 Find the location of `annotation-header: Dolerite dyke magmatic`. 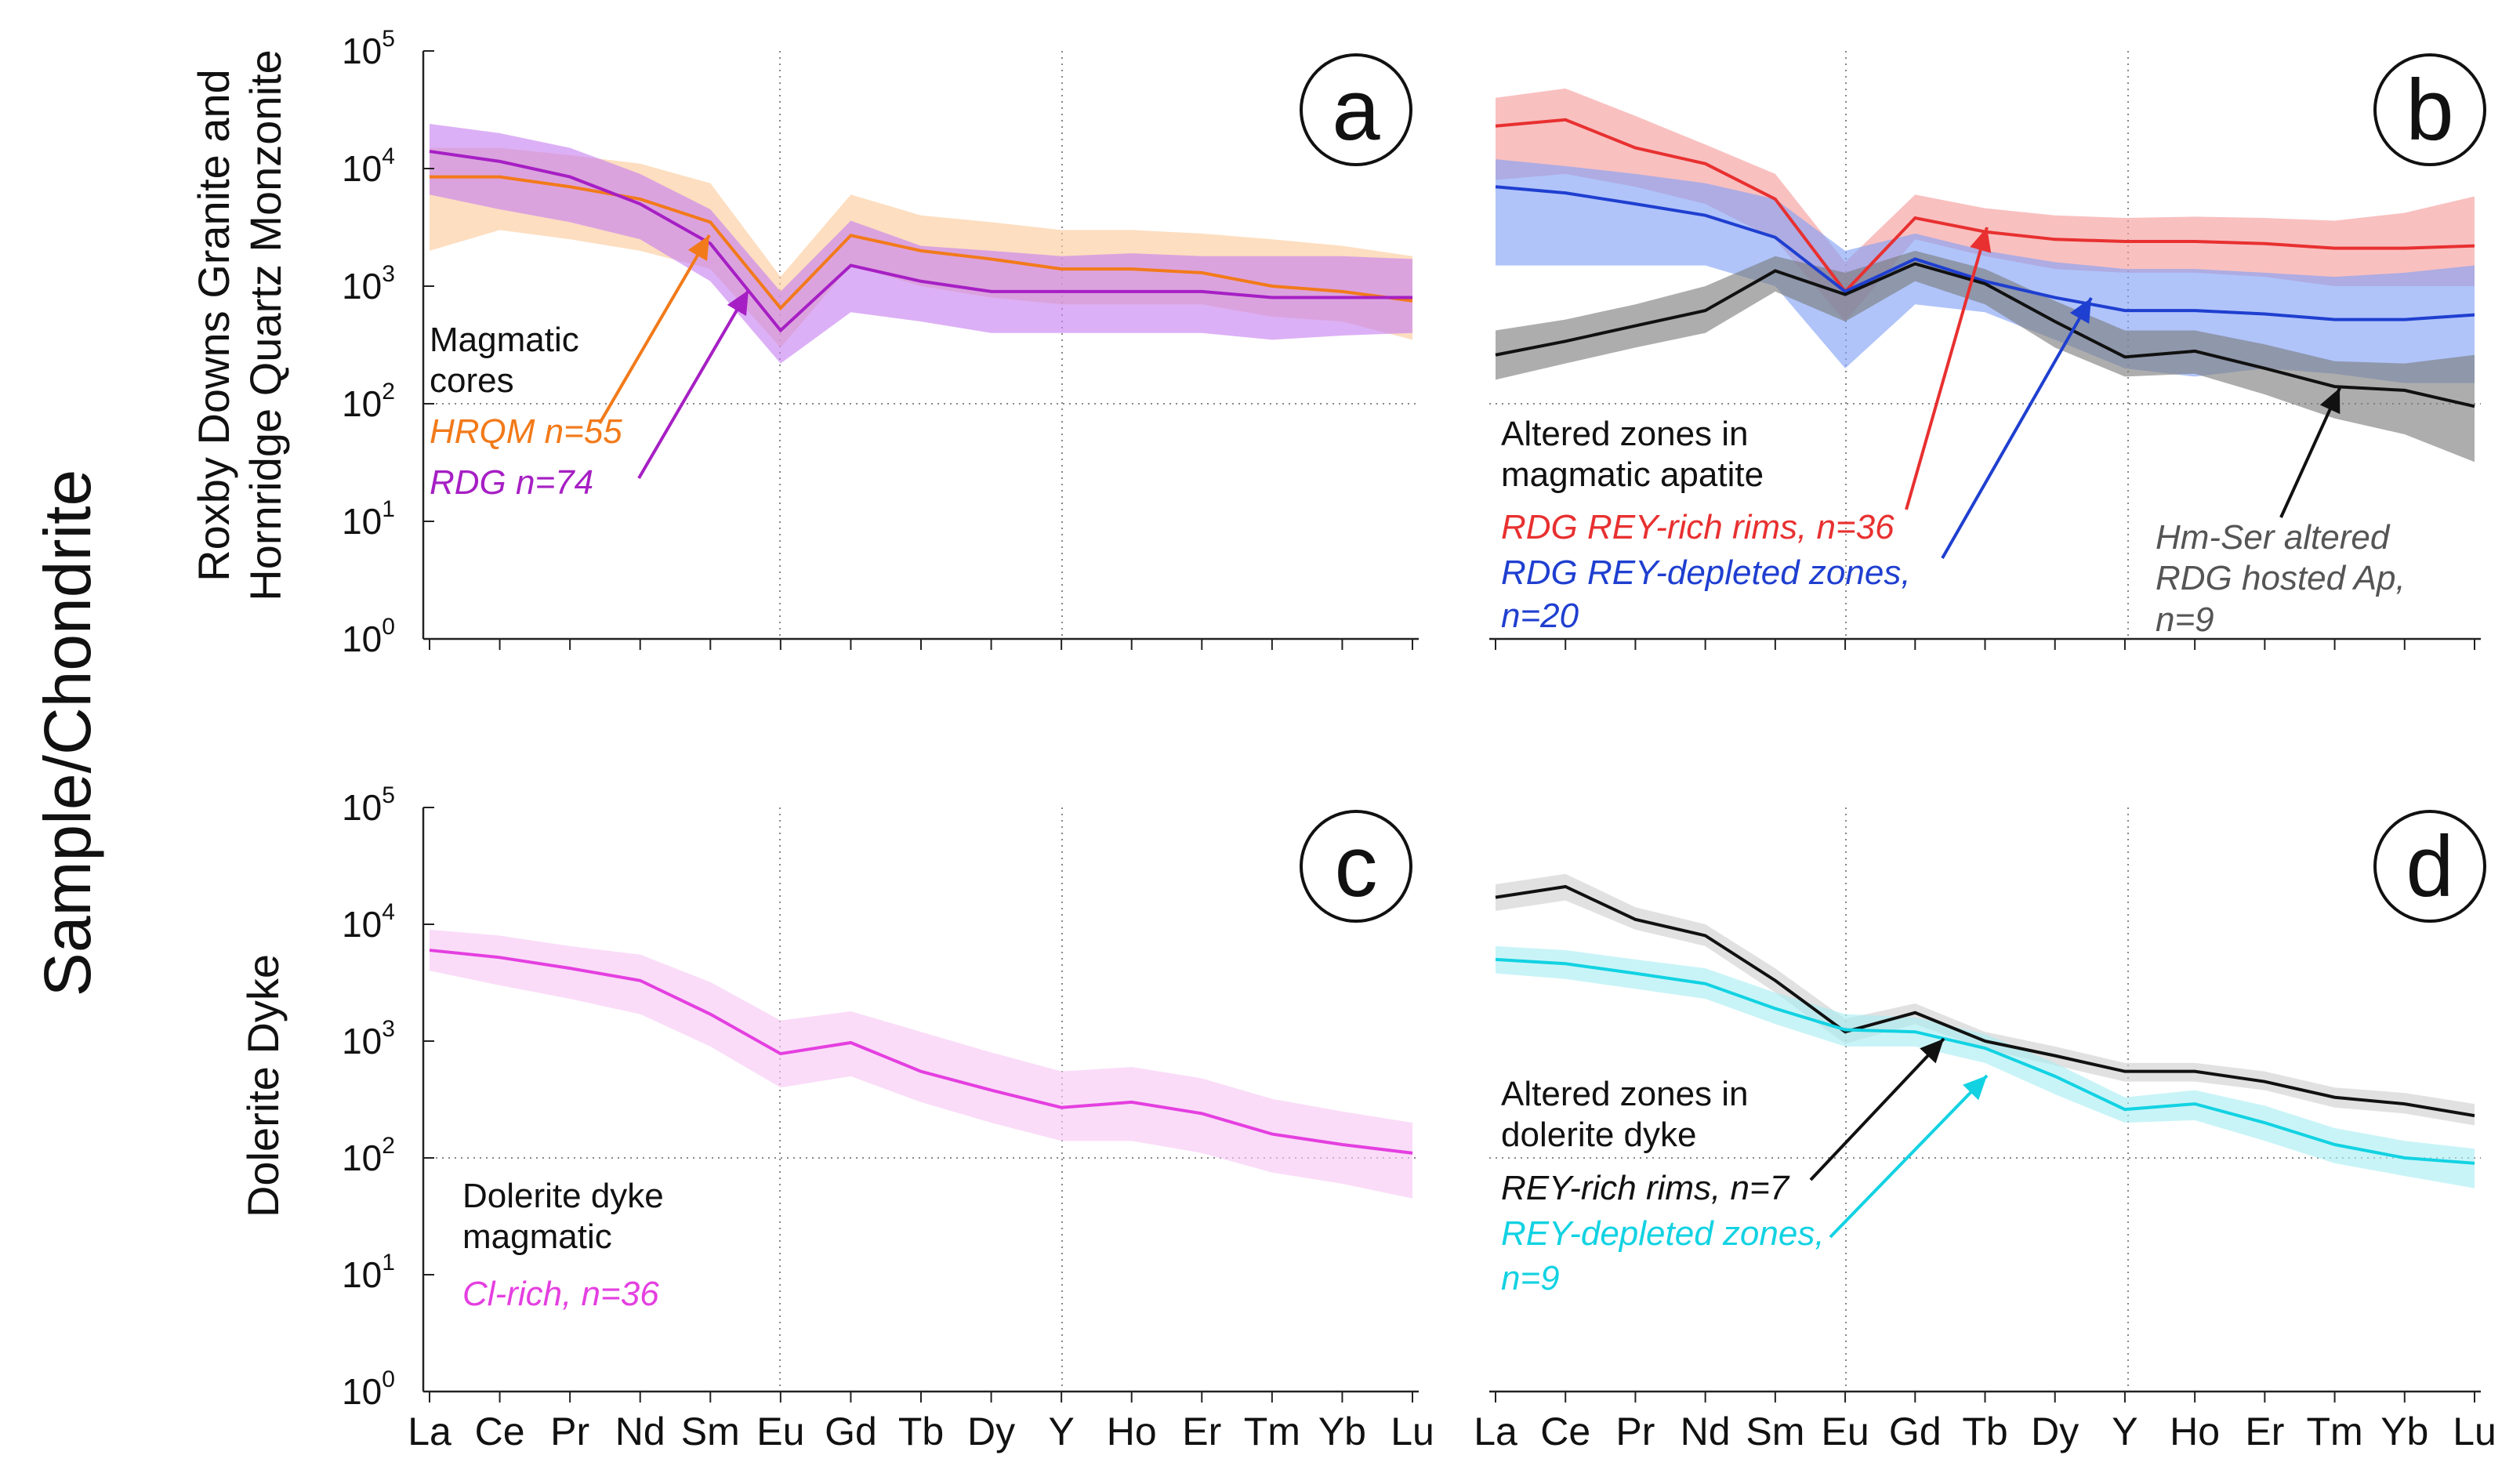

annotation-header: Dolerite dyke magmatic is located at coordinates (563, 1216).